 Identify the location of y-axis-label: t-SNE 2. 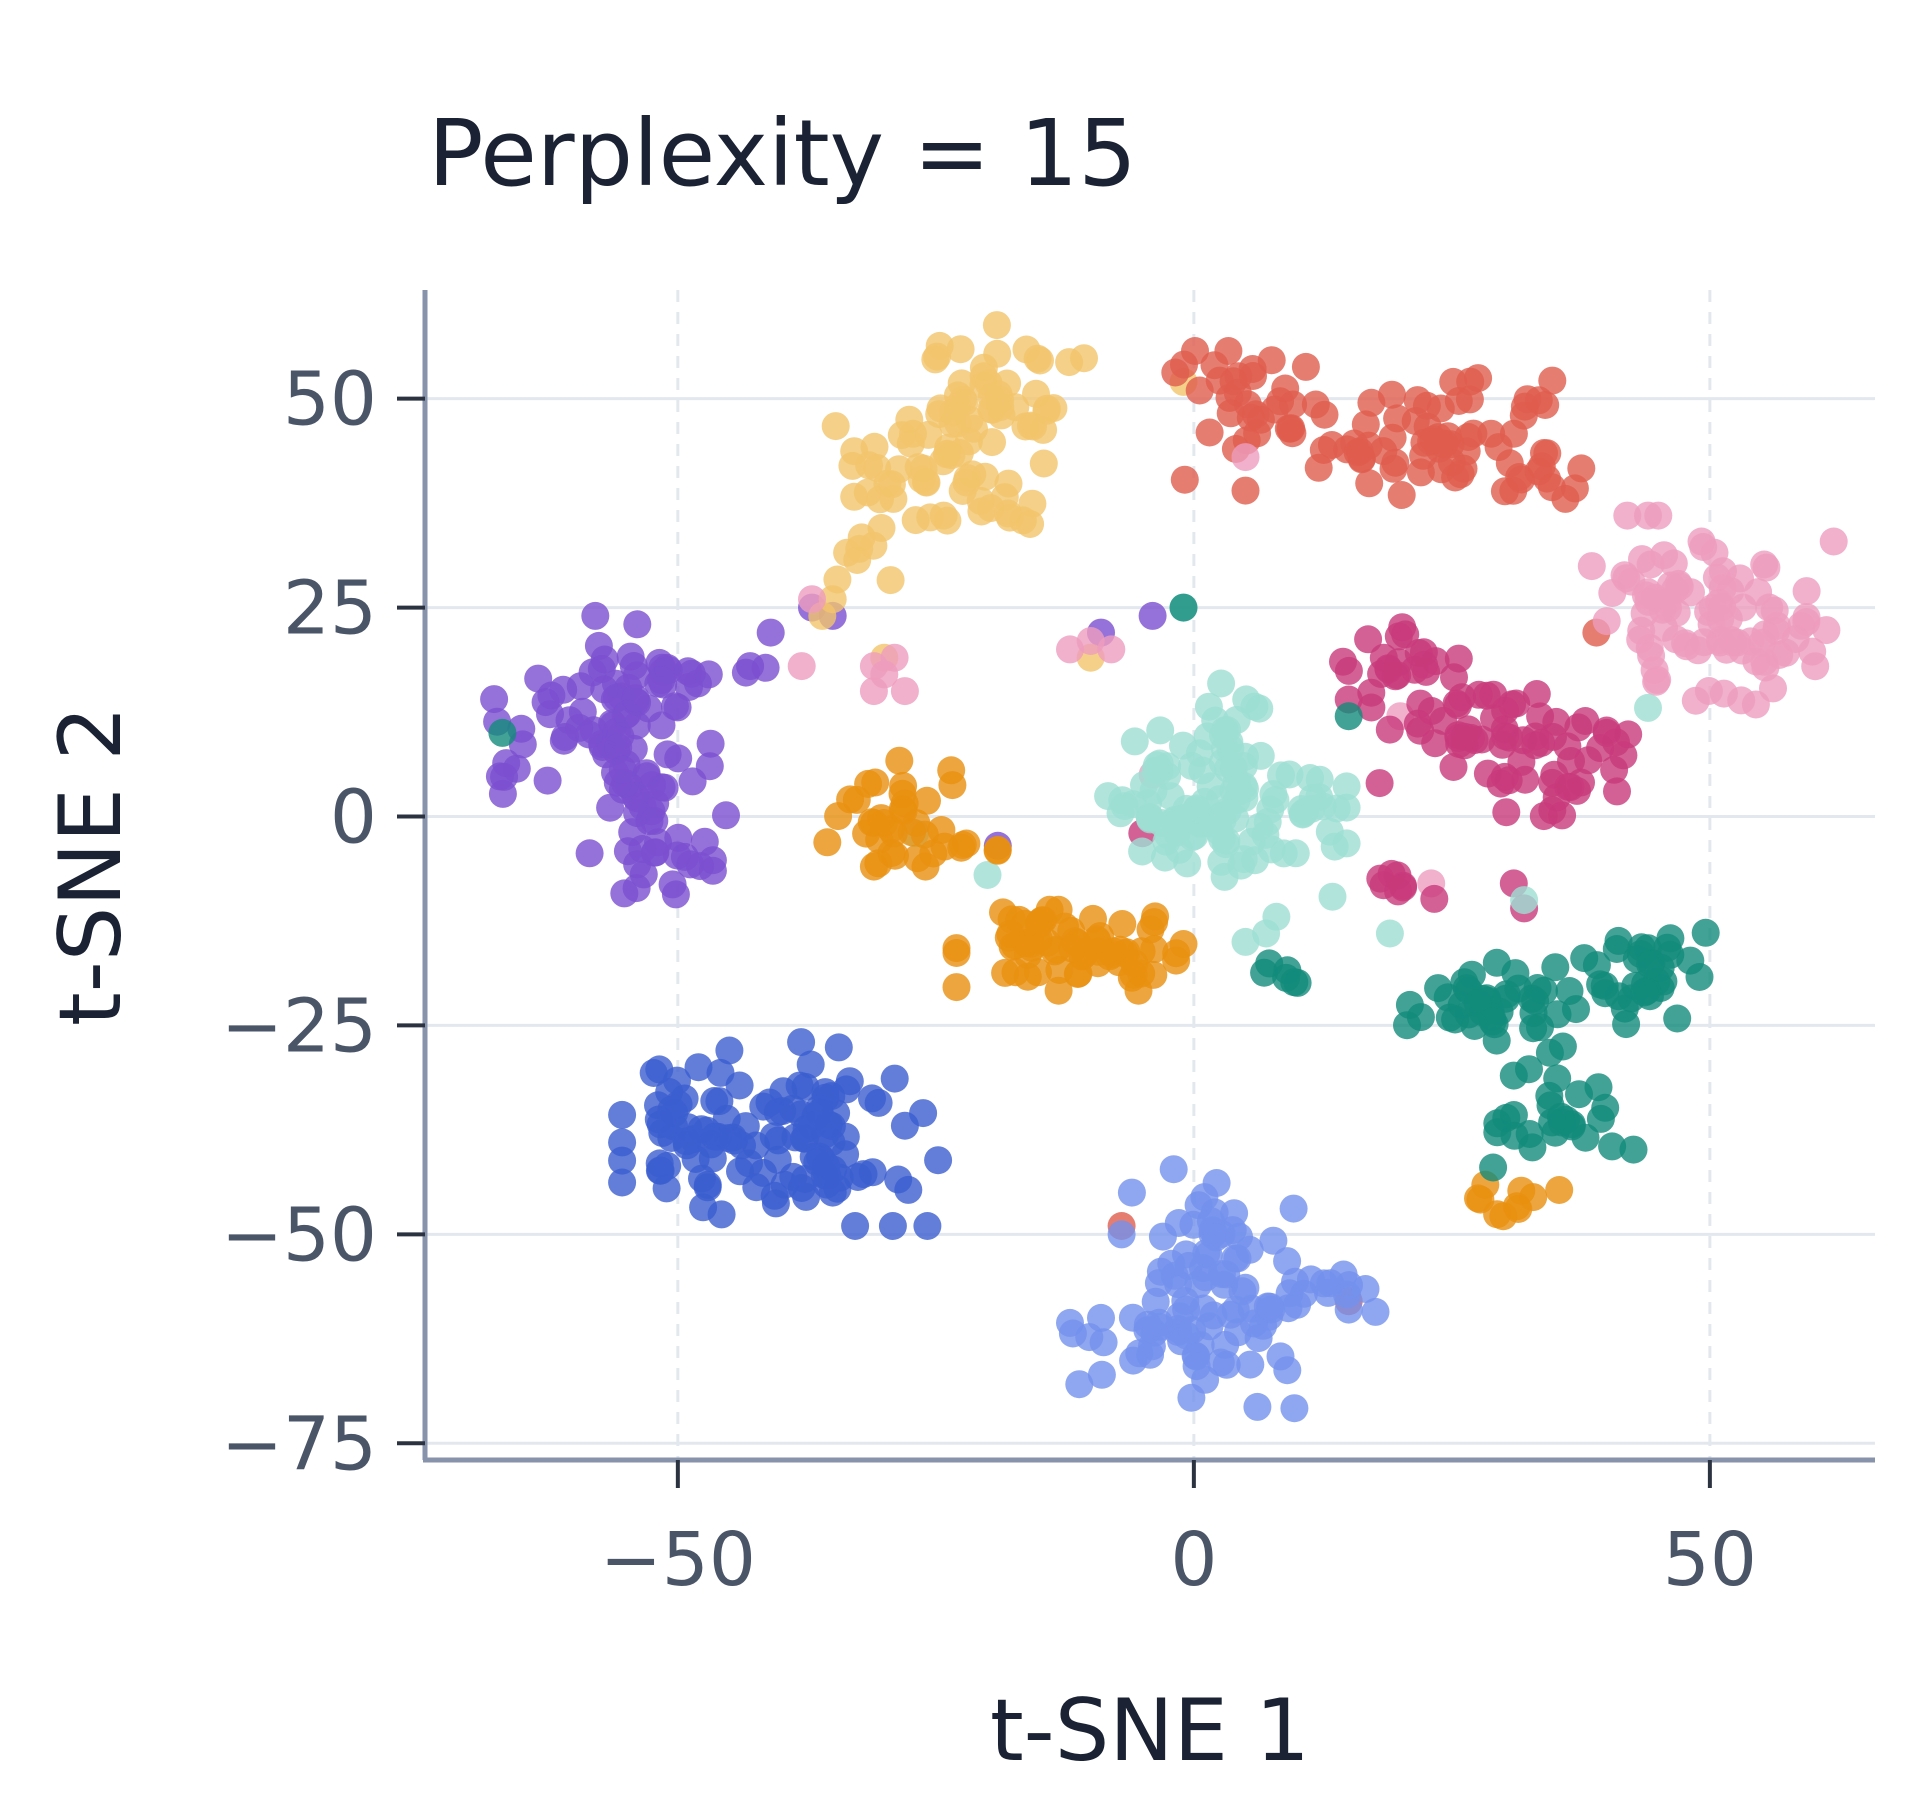
(91, 866).